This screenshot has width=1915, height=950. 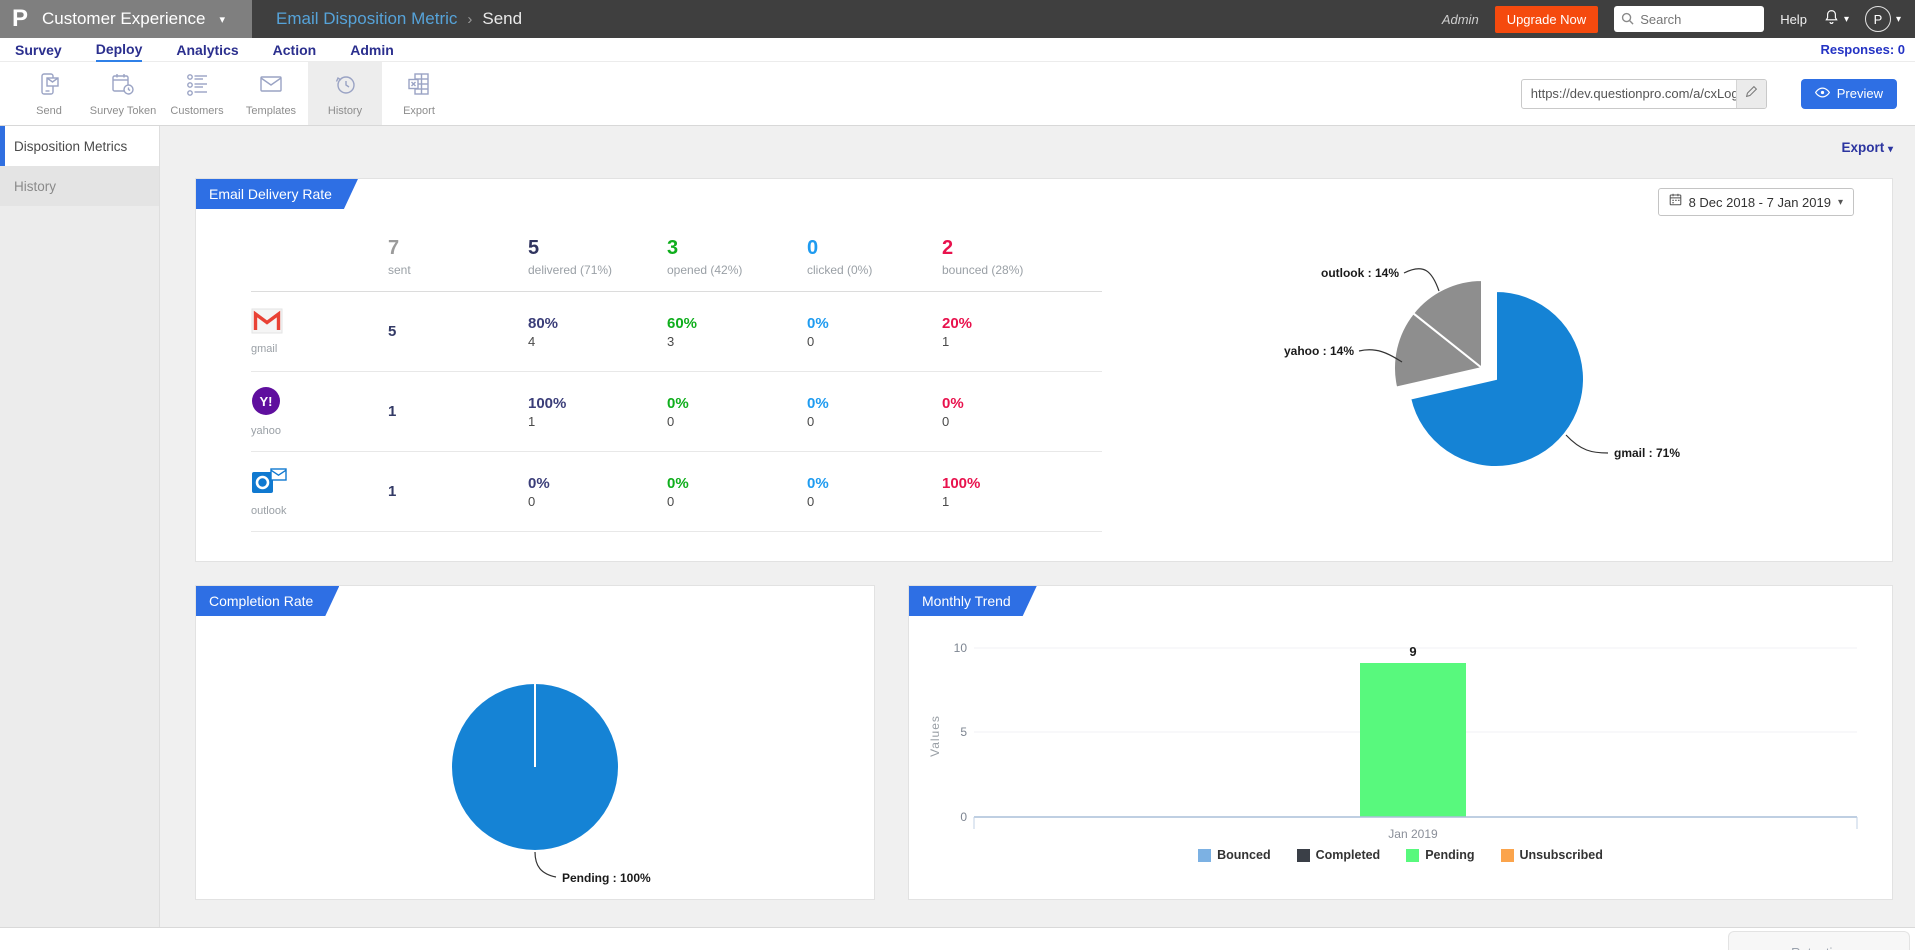 I want to click on workspace-switcher: P Customer Experience ▾, so click(x=126, y=19).